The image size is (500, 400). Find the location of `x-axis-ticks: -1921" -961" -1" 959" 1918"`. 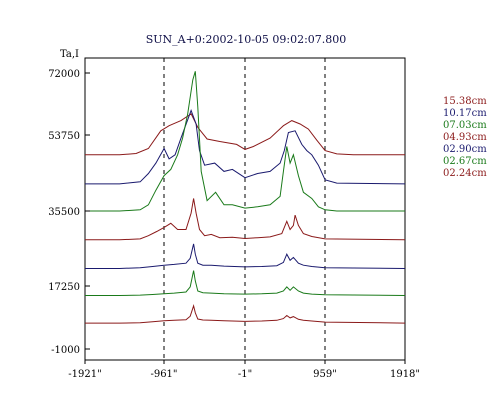

x-axis-ticks: -1921" -961" -1" 959" 1918" is located at coordinates (244, 370).